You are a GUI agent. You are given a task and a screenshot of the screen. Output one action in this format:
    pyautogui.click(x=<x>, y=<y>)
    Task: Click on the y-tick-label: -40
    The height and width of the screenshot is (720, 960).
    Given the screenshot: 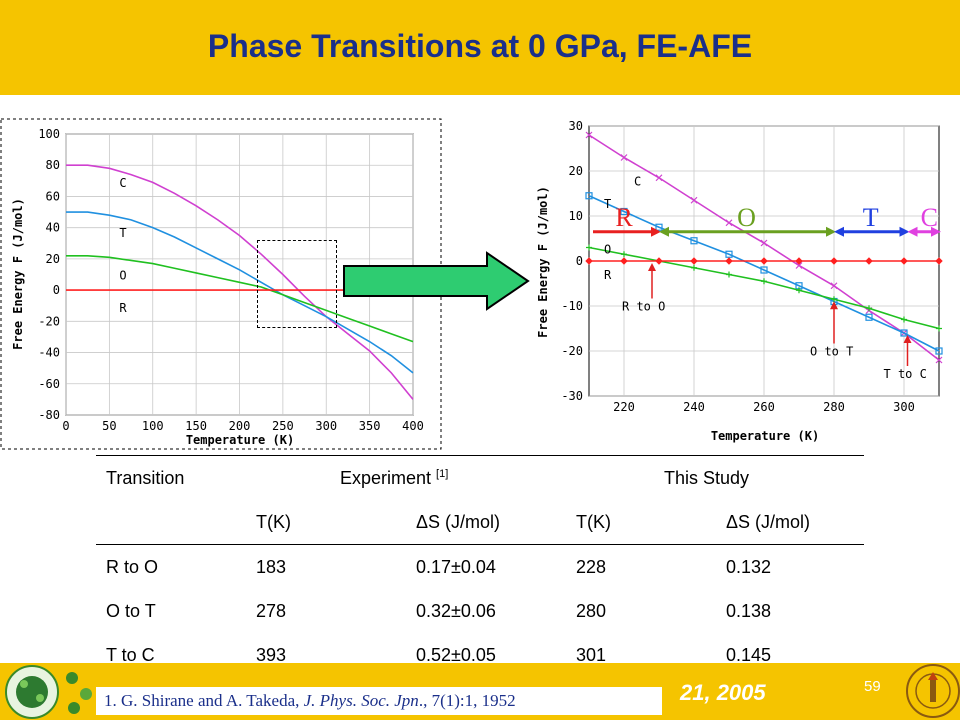 What is the action you would take?
    pyautogui.click(x=49, y=353)
    